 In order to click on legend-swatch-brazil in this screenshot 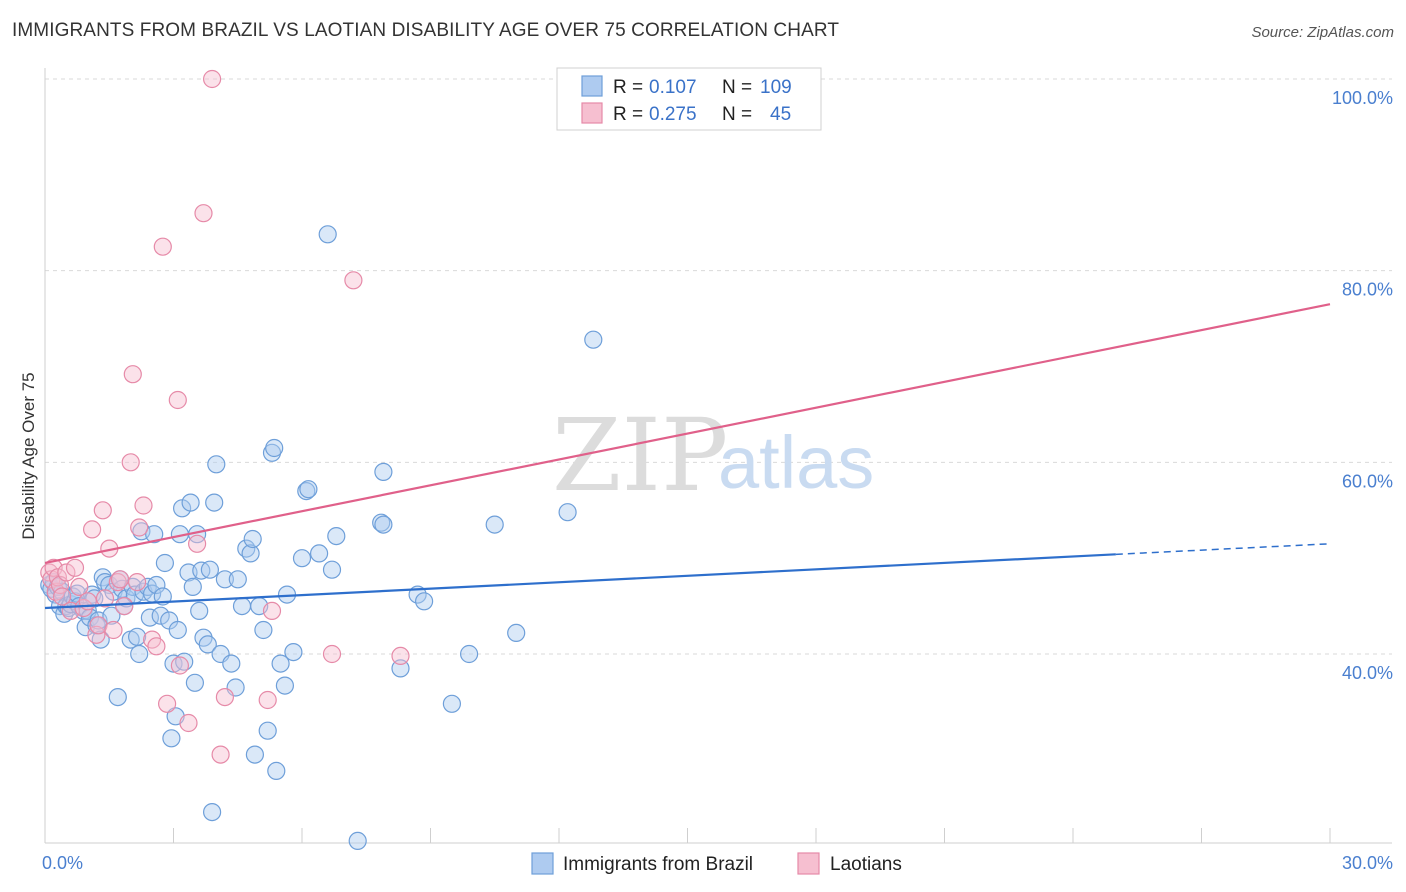, I will do `click(592, 86)`.